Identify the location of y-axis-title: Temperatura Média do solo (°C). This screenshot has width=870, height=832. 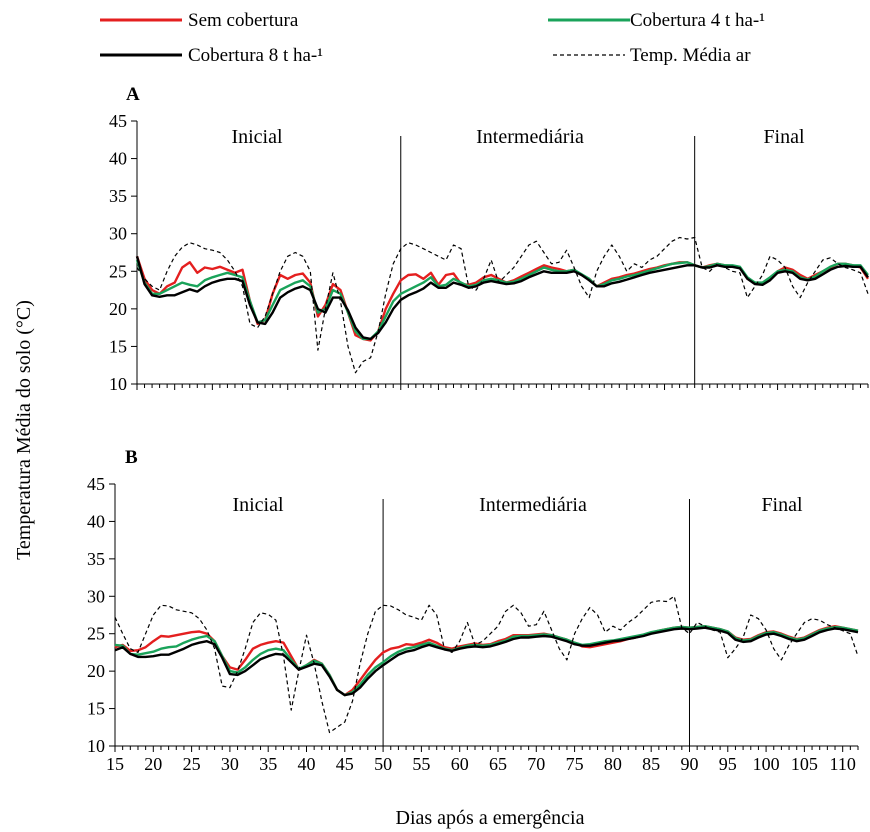
(24, 430).